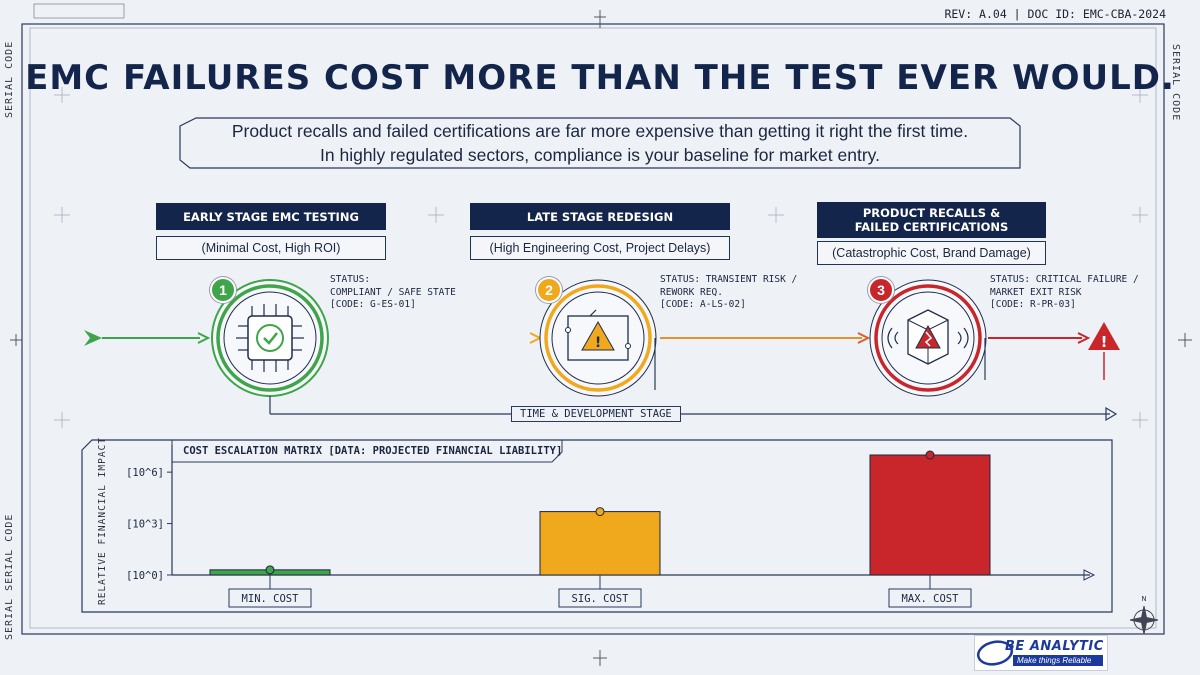  I want to click on svg-text: MIN. COST, so click(271, 599).